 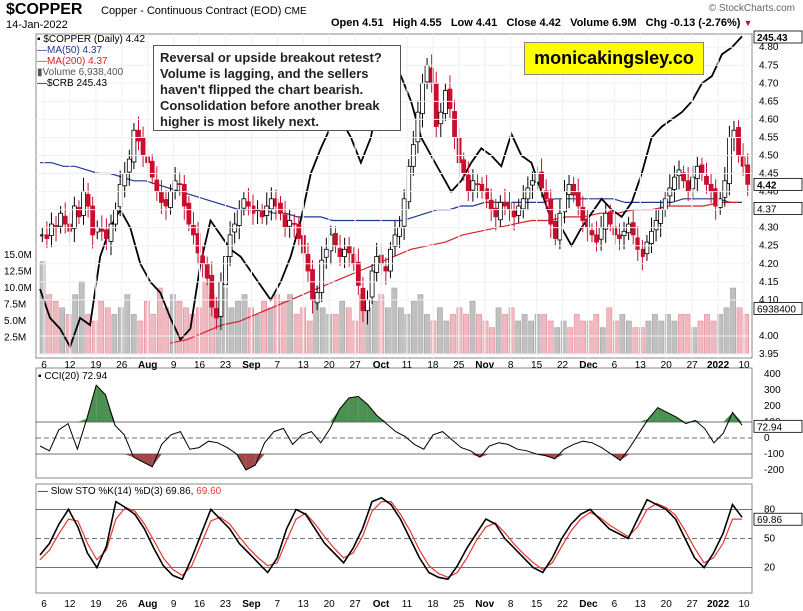 What do you see at coordinates (588, 604) in the screenshot?
I see `x-tick-label-sto: Dec` at bounding box center [588, 604].